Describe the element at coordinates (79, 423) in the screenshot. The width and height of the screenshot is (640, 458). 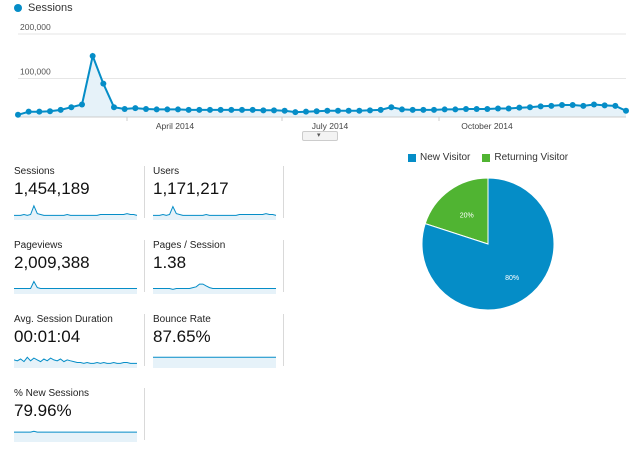
I see `metric-new-sessions: % New Sessions 79.96%` at that location.